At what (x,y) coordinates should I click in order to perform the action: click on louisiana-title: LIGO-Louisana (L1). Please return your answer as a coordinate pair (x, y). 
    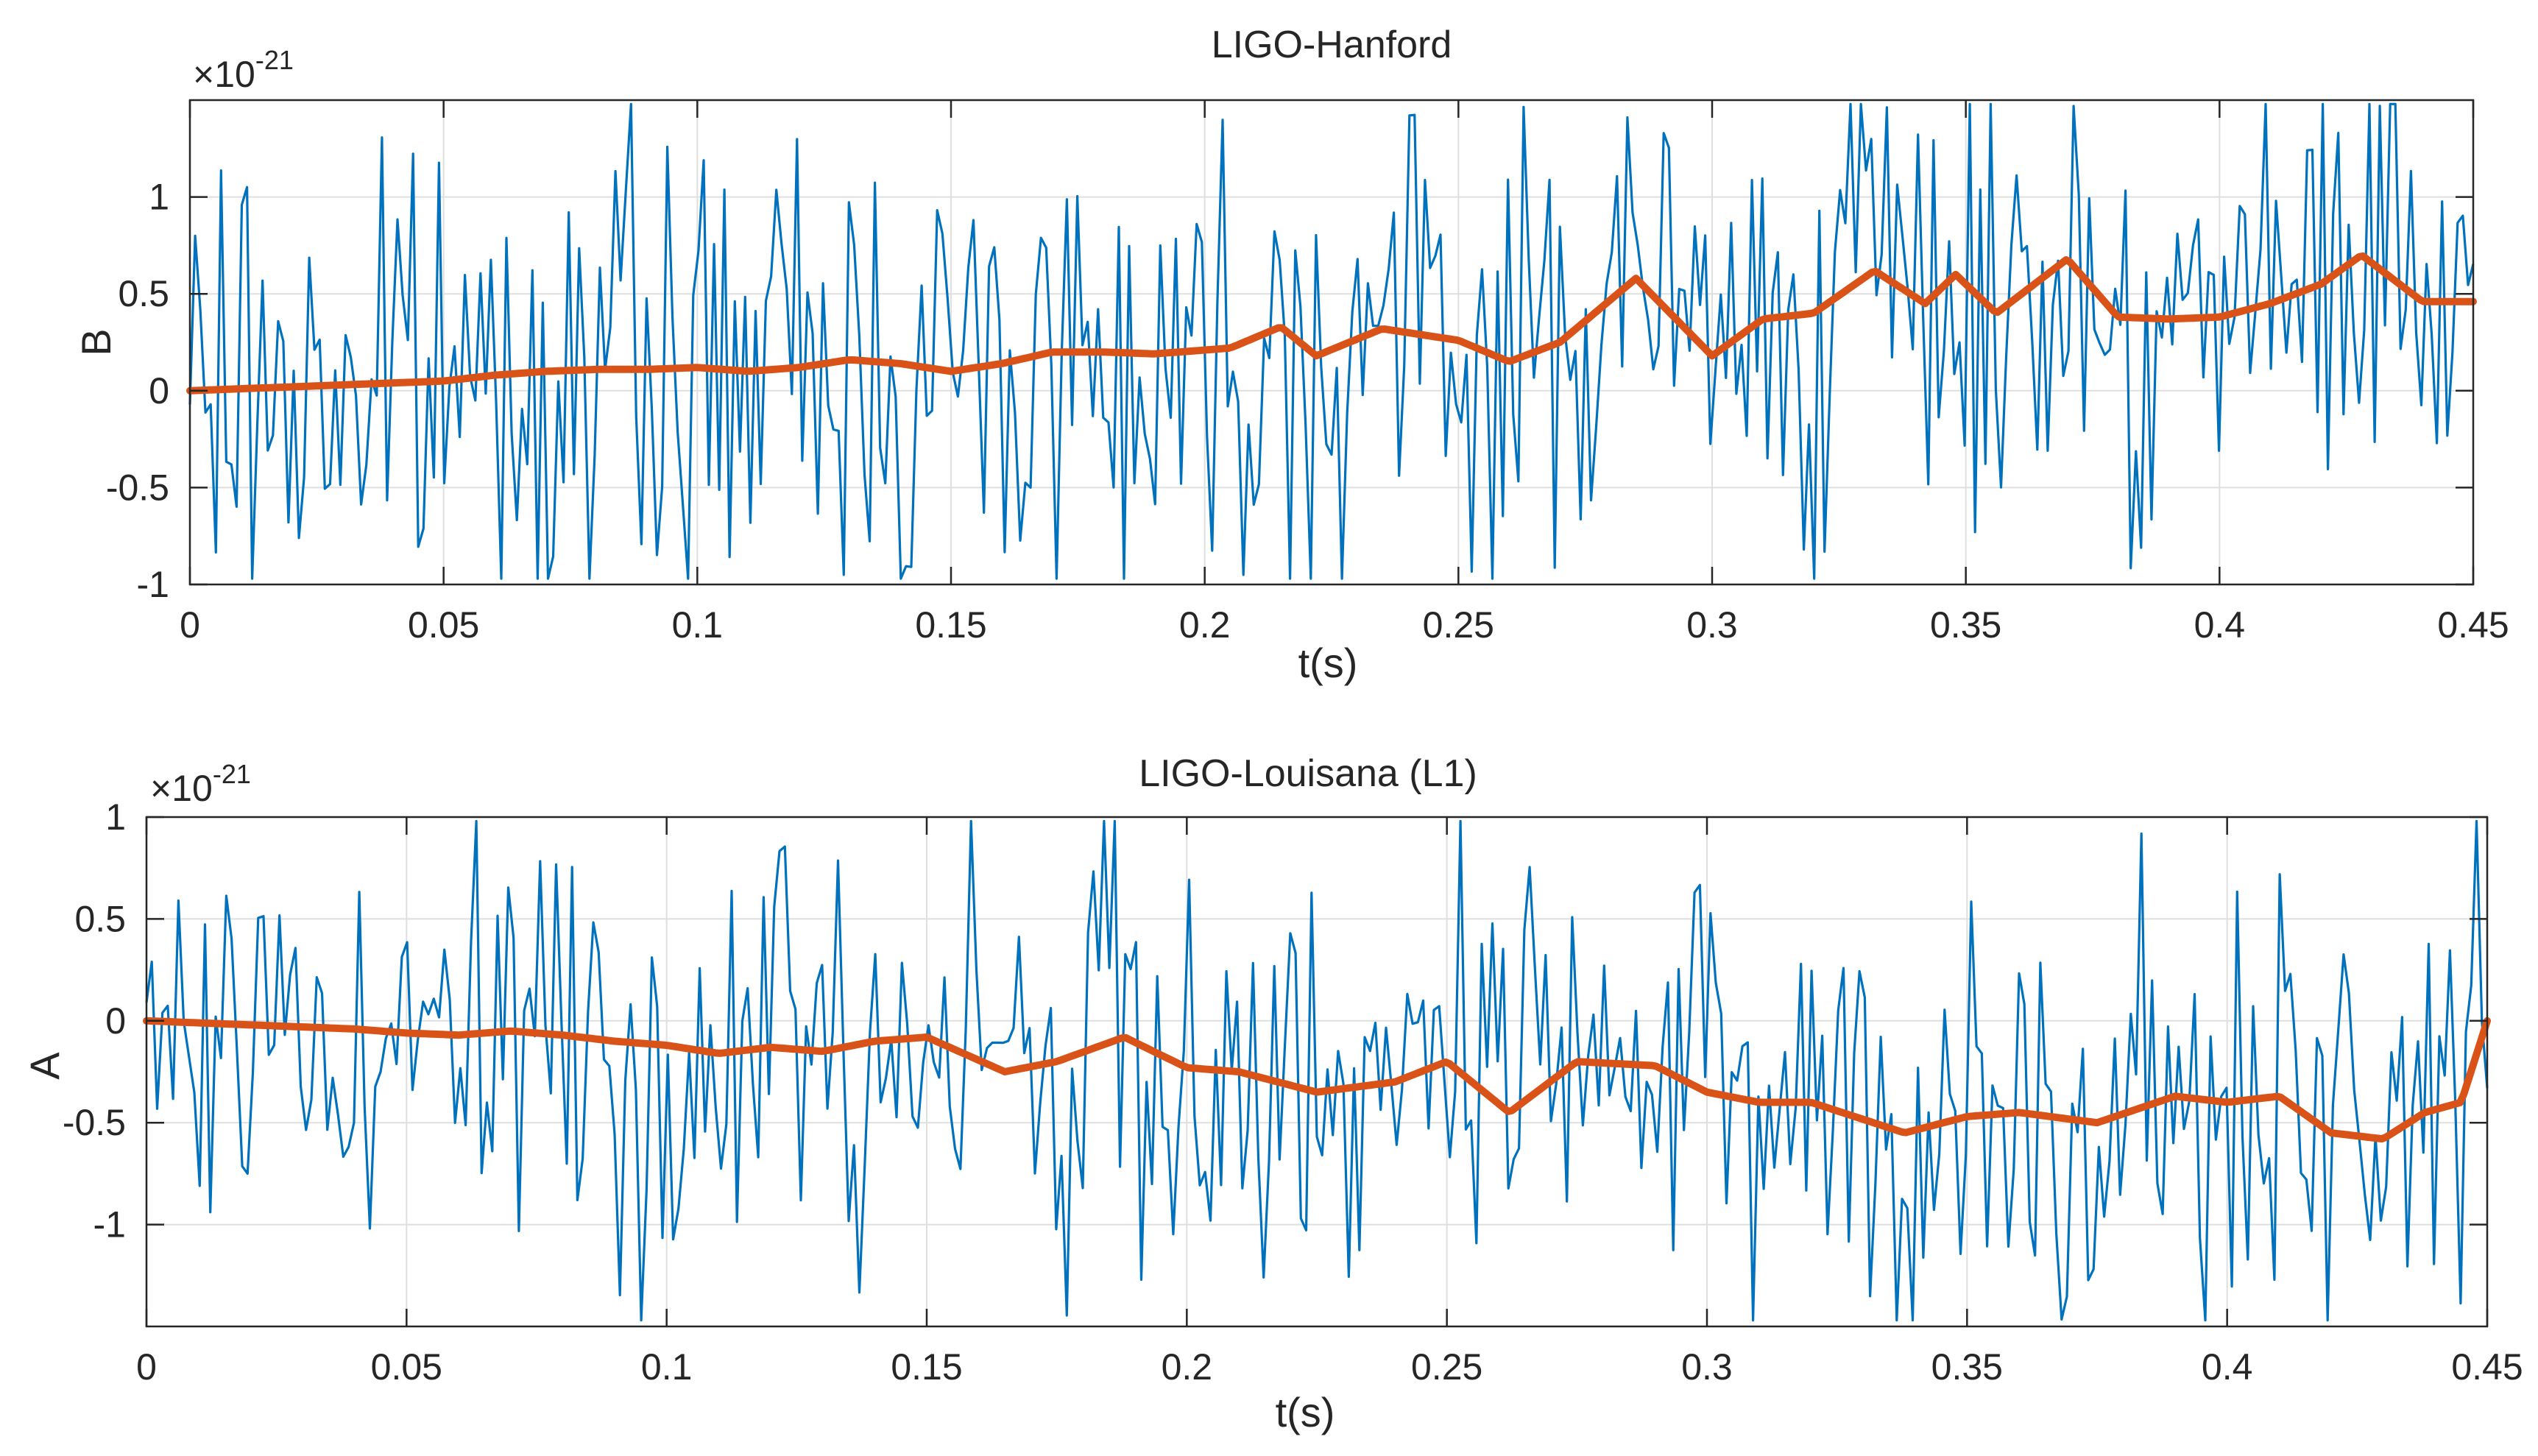
    Looking at the image, I should click on (1308, 773).